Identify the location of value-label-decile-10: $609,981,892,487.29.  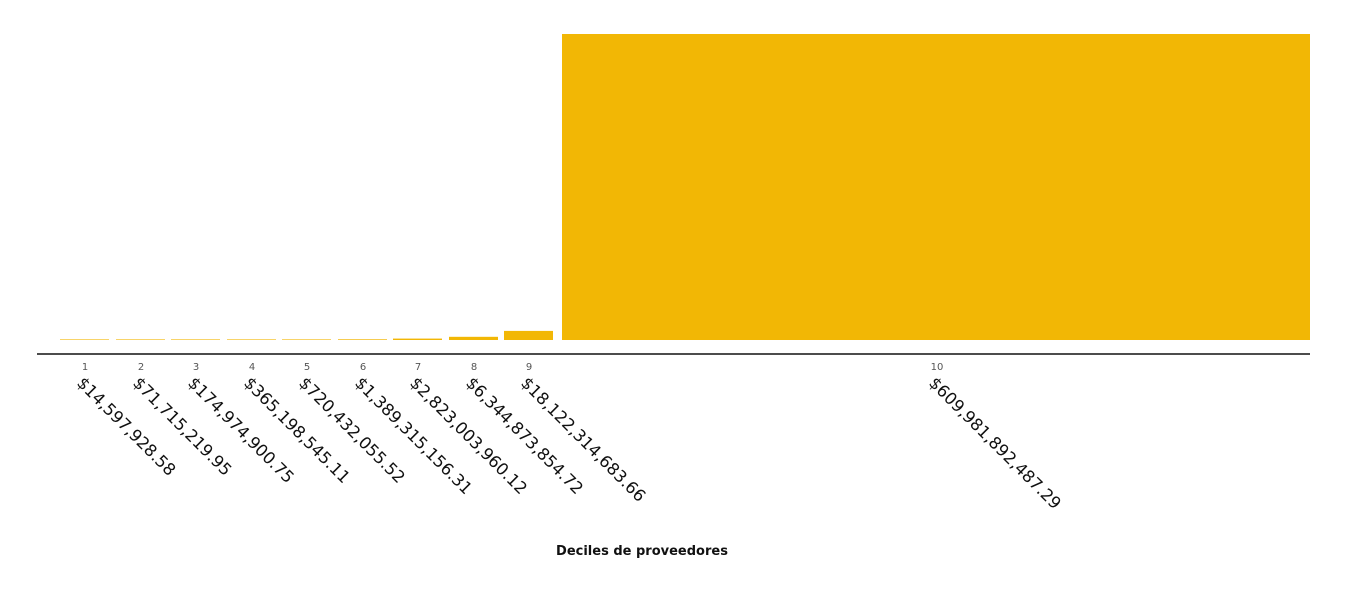
(995, 443).